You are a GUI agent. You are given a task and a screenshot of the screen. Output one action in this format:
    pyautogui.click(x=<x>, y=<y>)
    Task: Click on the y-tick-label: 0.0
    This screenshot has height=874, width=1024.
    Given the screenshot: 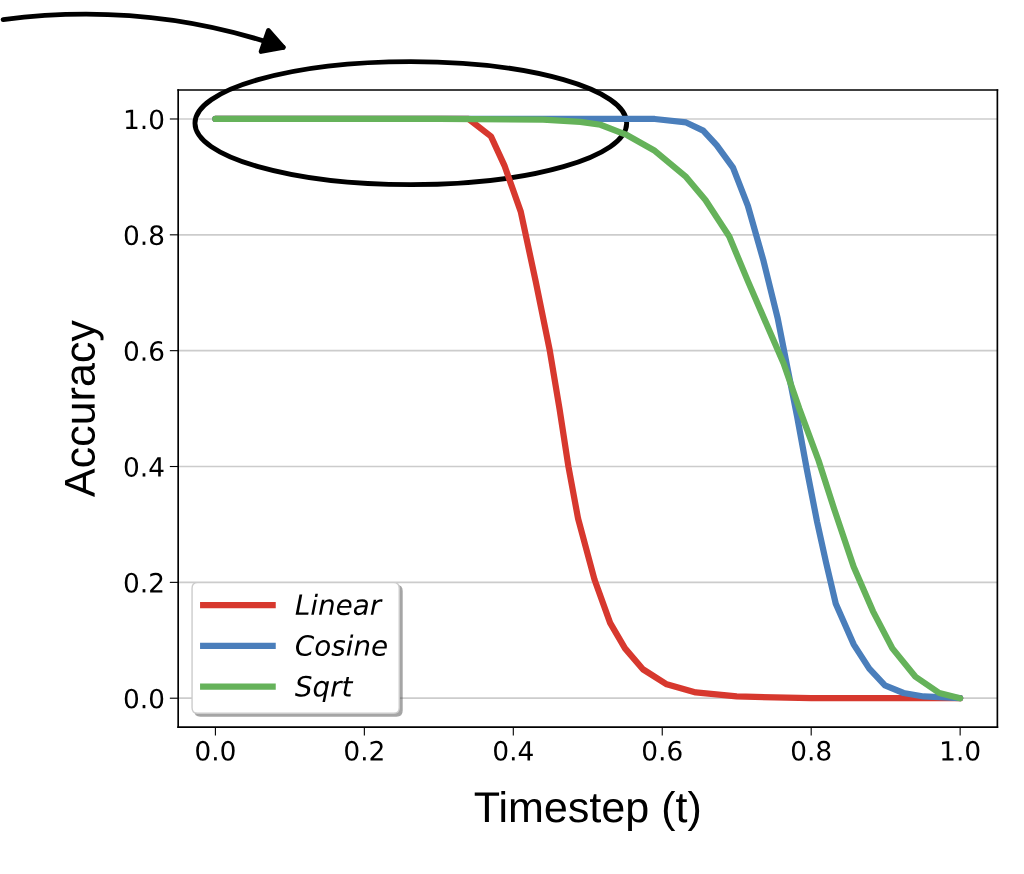 What is the action you would take?
    pyautogui.click(x=144, y=698)
    